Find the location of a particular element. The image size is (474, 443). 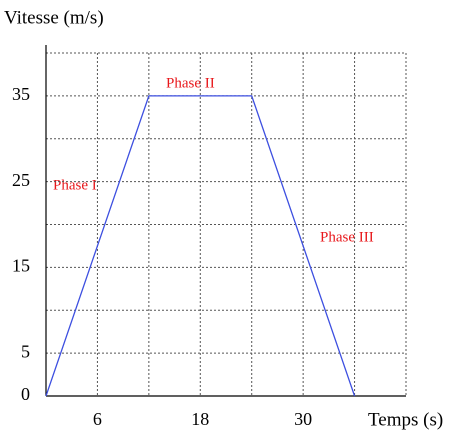

y-tick-label: 5 is located at coordinates (25, 351).